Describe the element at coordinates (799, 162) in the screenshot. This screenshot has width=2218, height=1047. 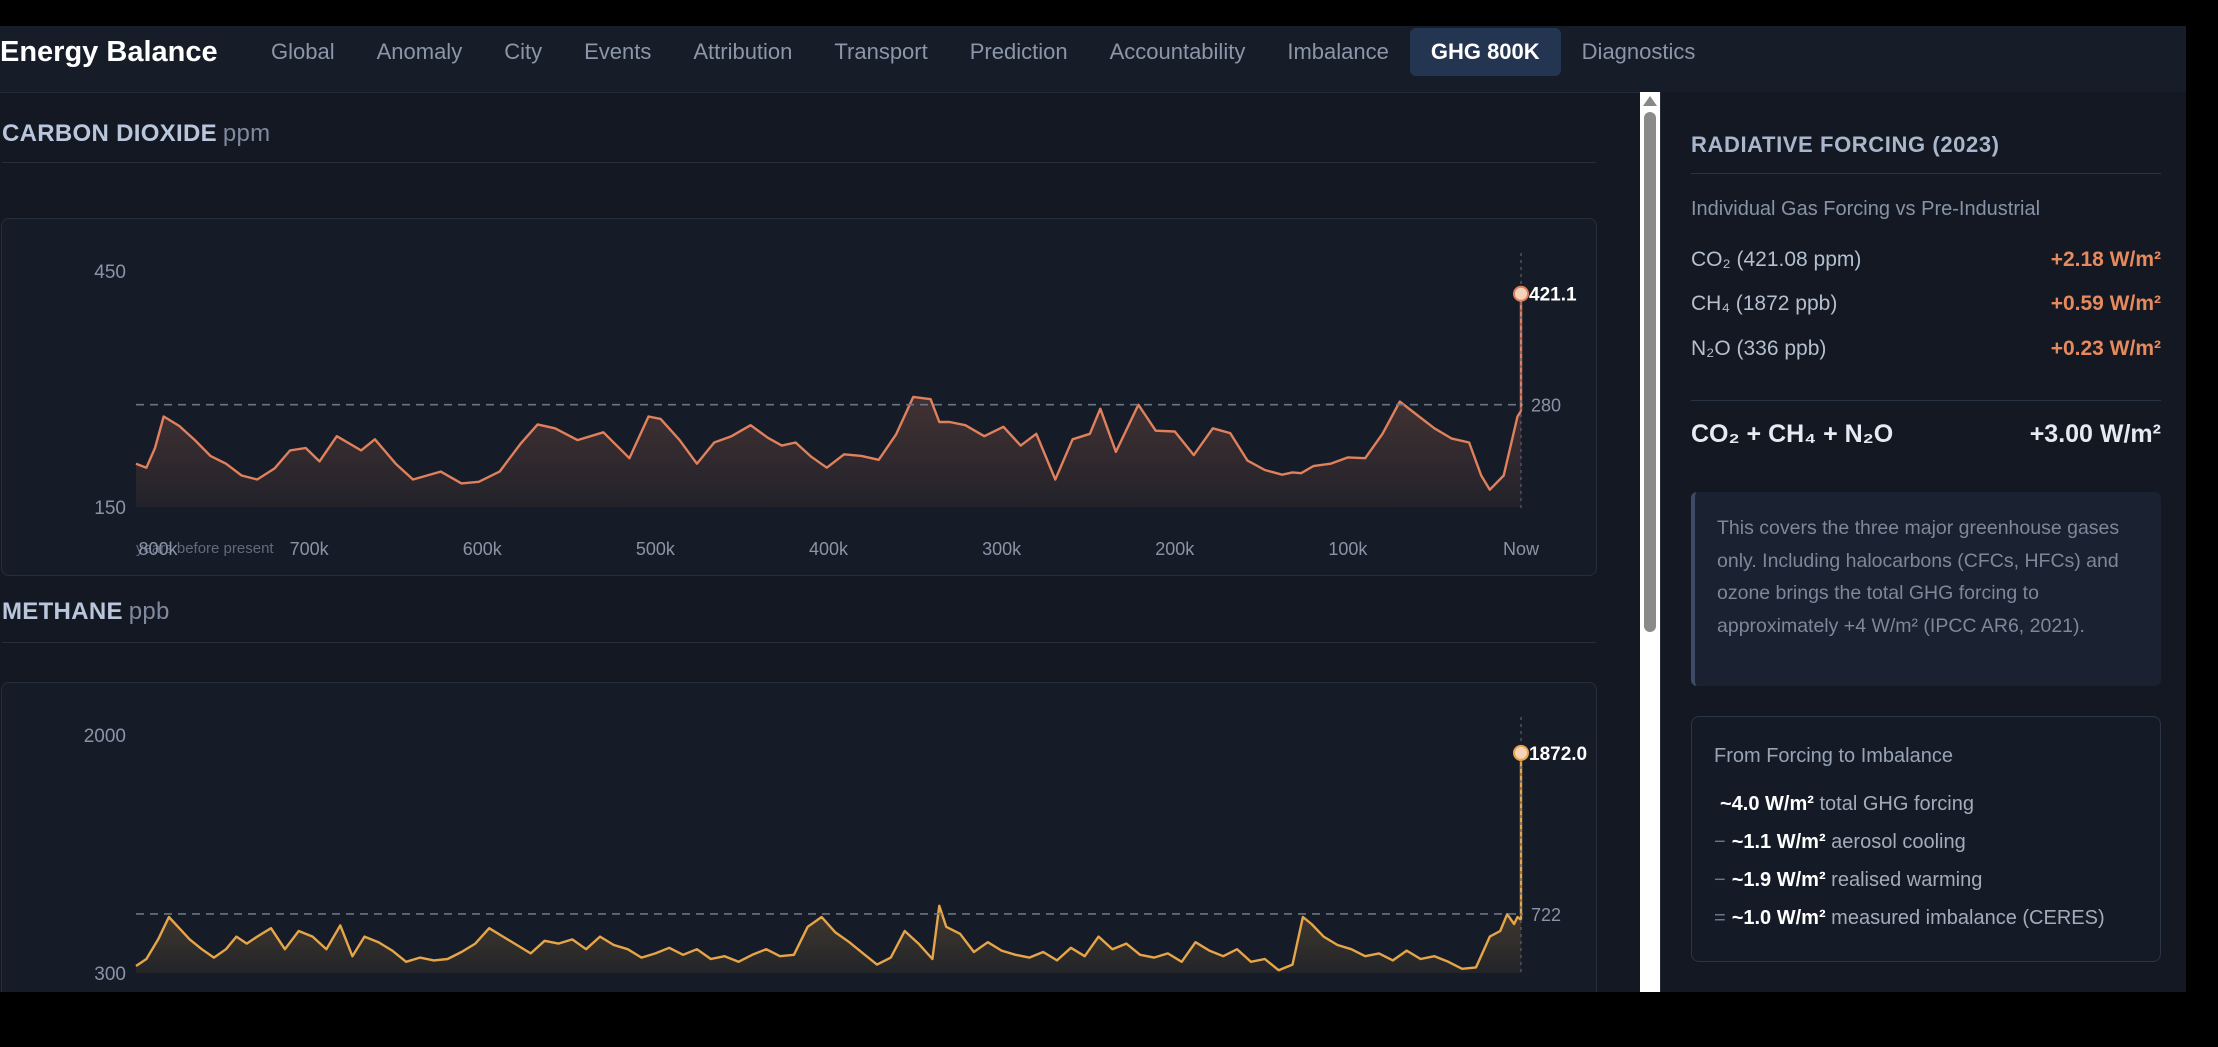
I see `co2-divider` at that location.